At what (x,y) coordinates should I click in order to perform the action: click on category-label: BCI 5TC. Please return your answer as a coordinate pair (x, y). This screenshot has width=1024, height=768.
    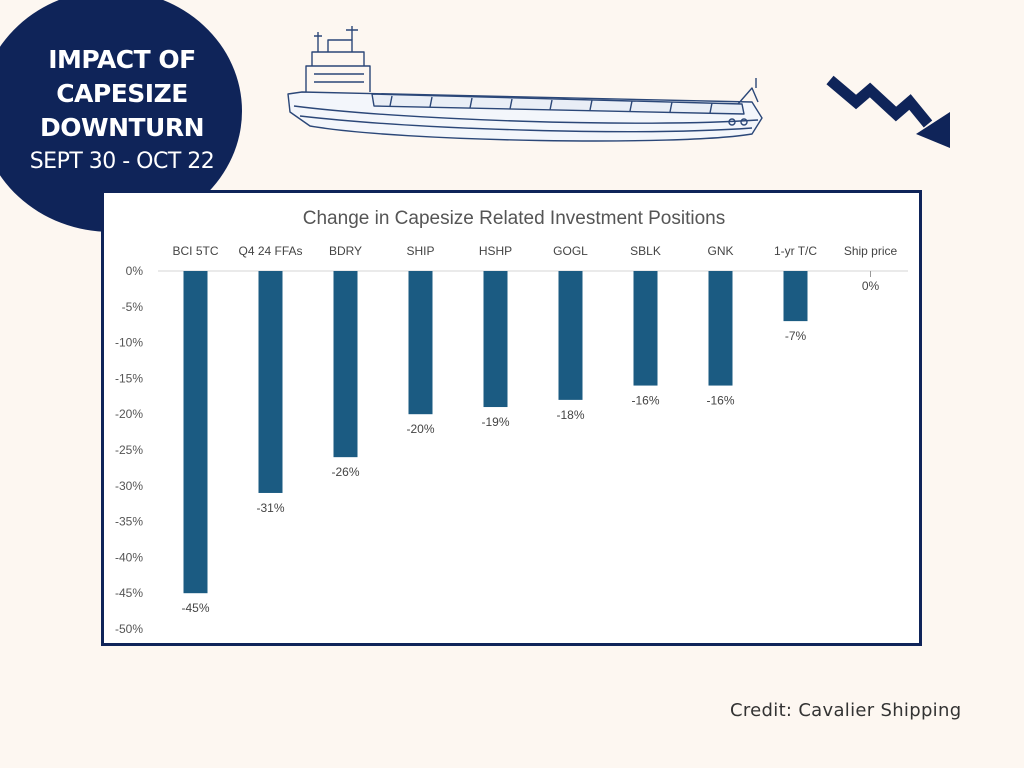
    Looking at the image, I should click on (195, 251).